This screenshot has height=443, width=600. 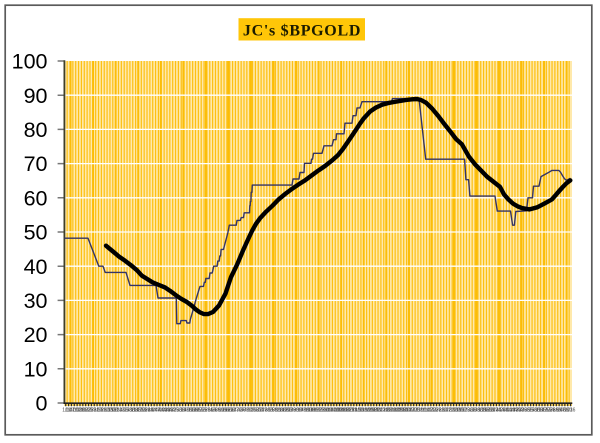 I want to click on svg-text: 4/14, so click(x=511, y=411).